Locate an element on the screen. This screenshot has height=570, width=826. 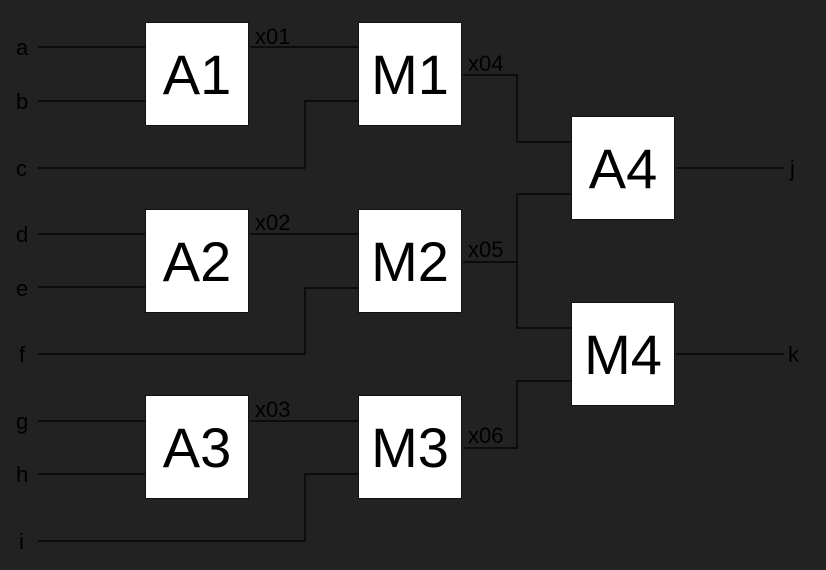
signal-label-x06: x06 is located at coordinates (486, 435).